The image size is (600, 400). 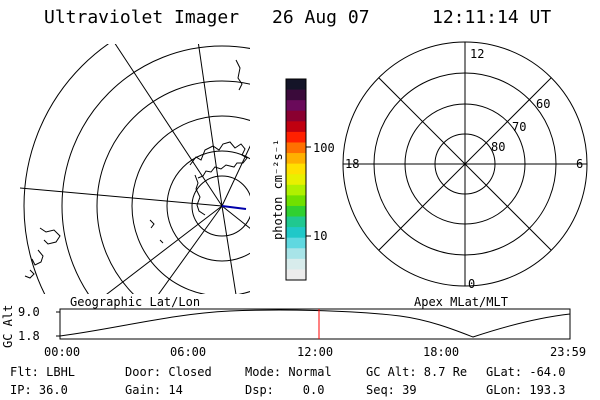 I want to click on instrument-title: Ultraviolet Imager, so click(x=142, y=17).